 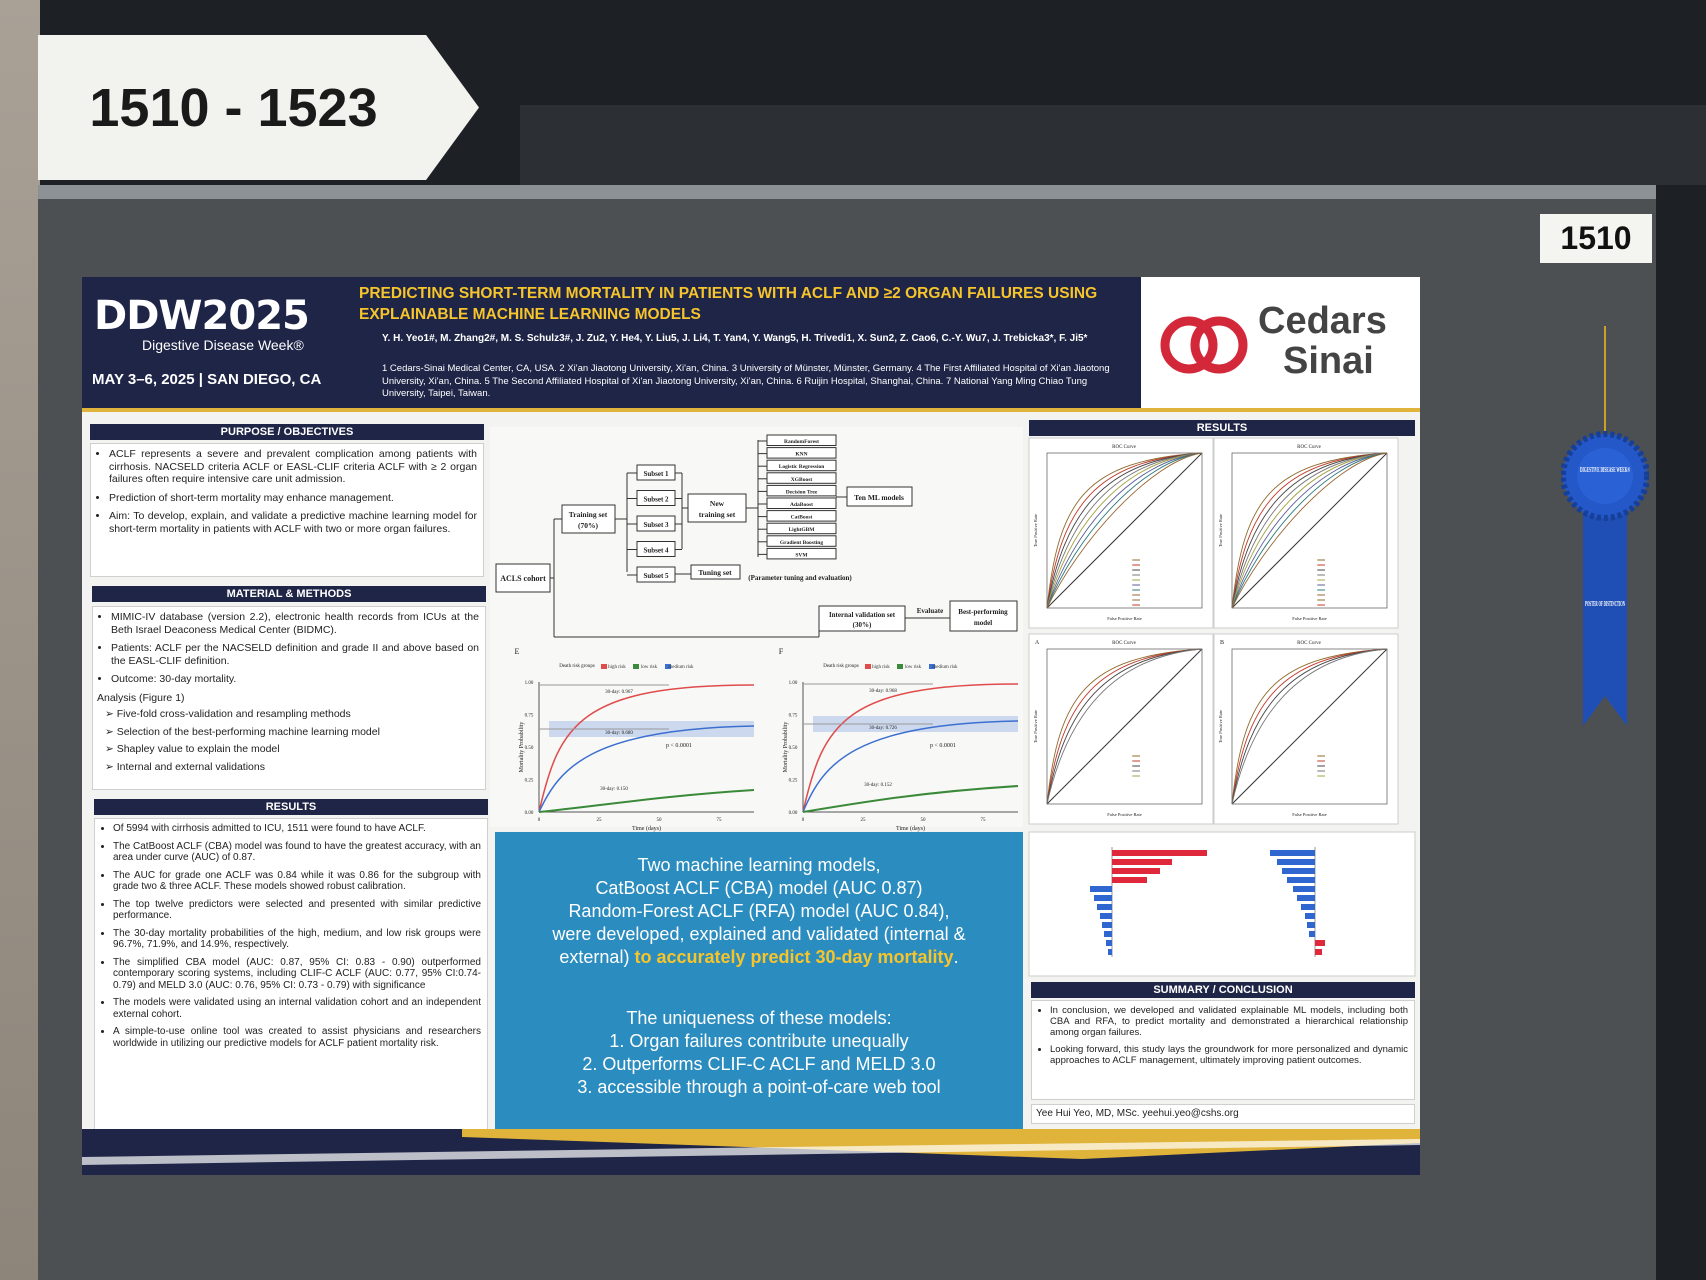 What do you see at coordinates (983, 623) in the screenshot?
I see `label: model` at bounding box center [983, 623].